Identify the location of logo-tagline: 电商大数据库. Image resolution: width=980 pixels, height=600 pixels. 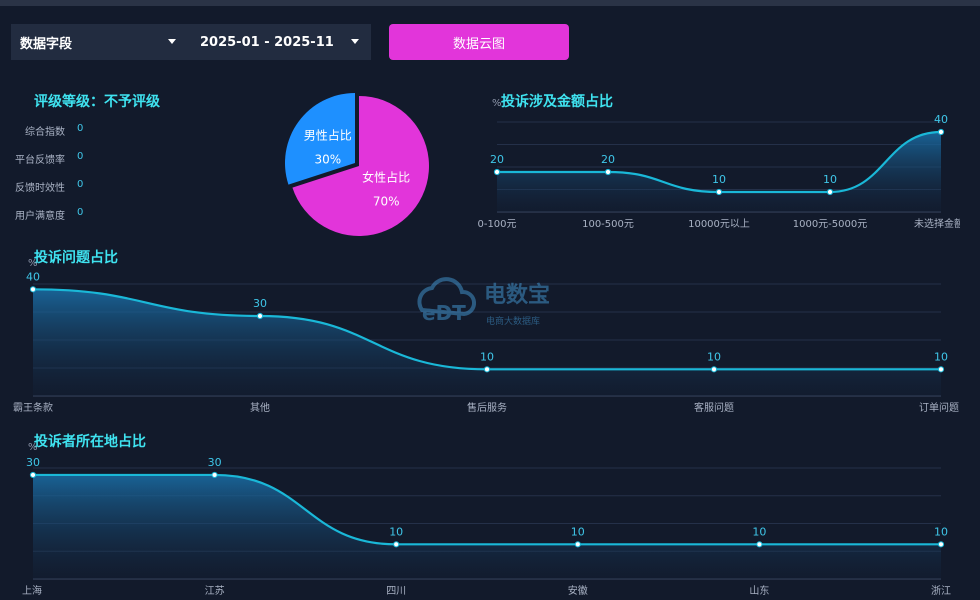
(513, 321).